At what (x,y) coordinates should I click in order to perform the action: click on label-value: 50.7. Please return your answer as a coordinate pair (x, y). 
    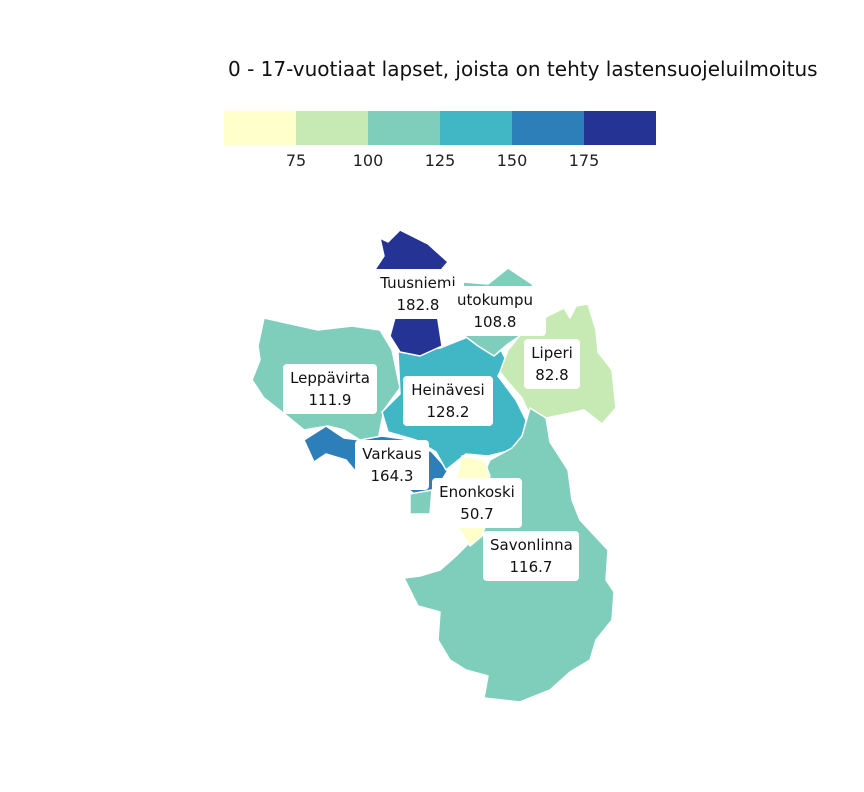
    Looking at the image, I should click on (477, 514).